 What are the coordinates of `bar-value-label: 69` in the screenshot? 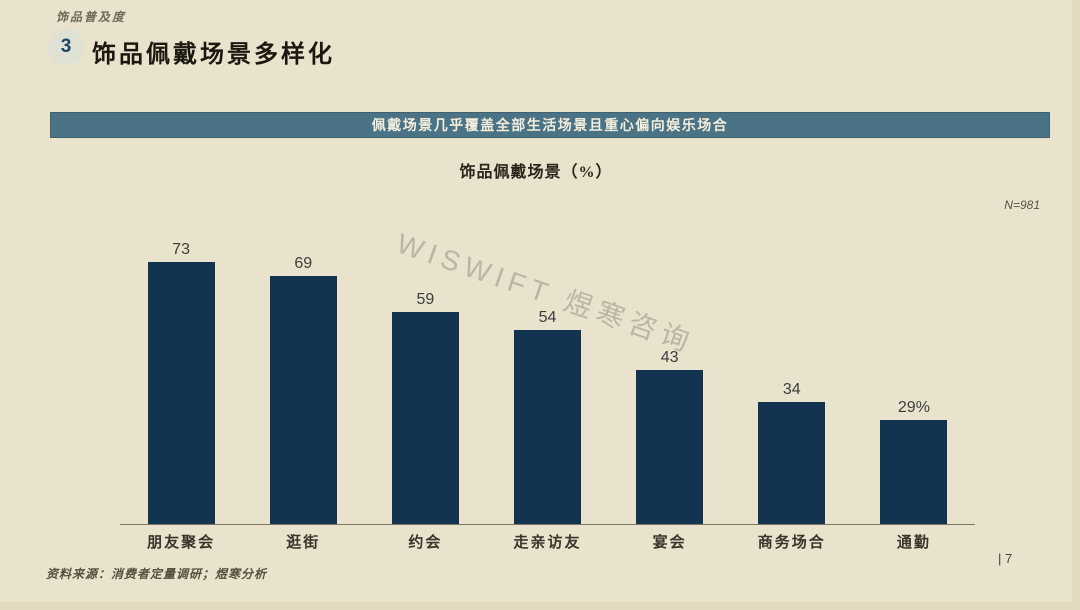 It's located at (303, 263).